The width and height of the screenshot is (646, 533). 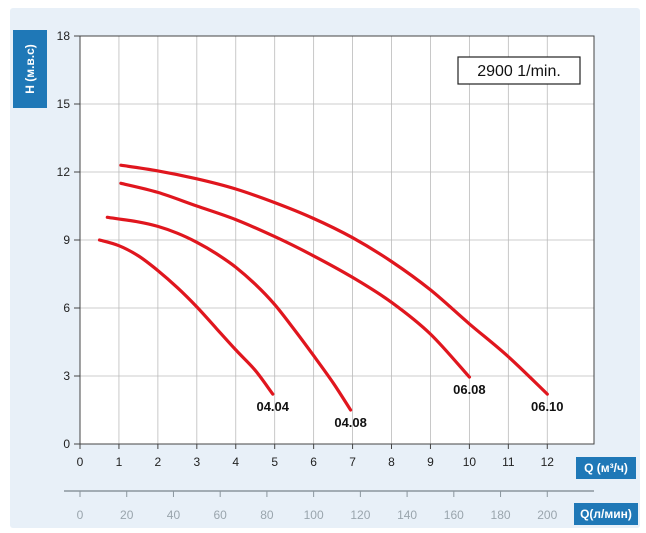 I want to click on y-axis-badge, so click(x=30, y=69).